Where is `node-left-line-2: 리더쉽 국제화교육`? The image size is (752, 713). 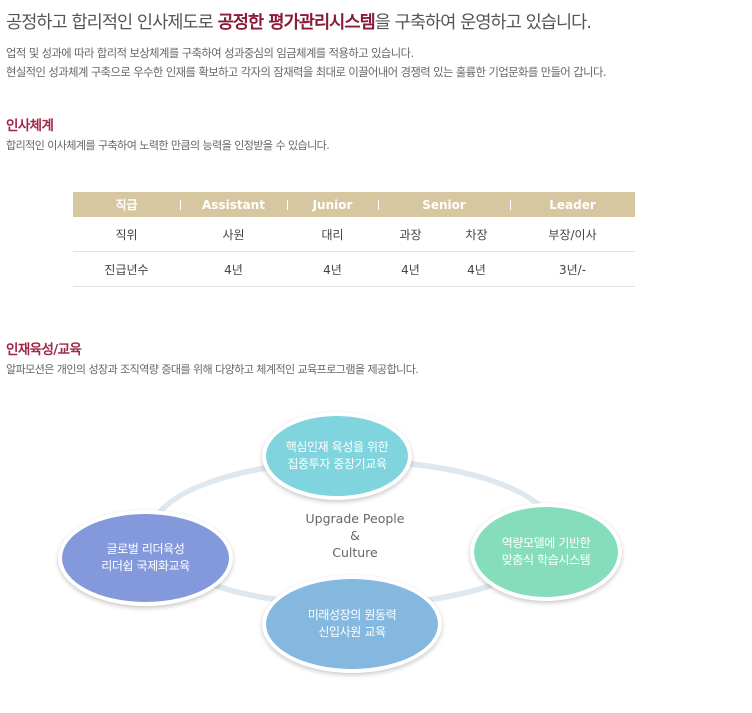 node-left-line-2: 리더쉽 국제화교육 is located at coordinates (145, 566).